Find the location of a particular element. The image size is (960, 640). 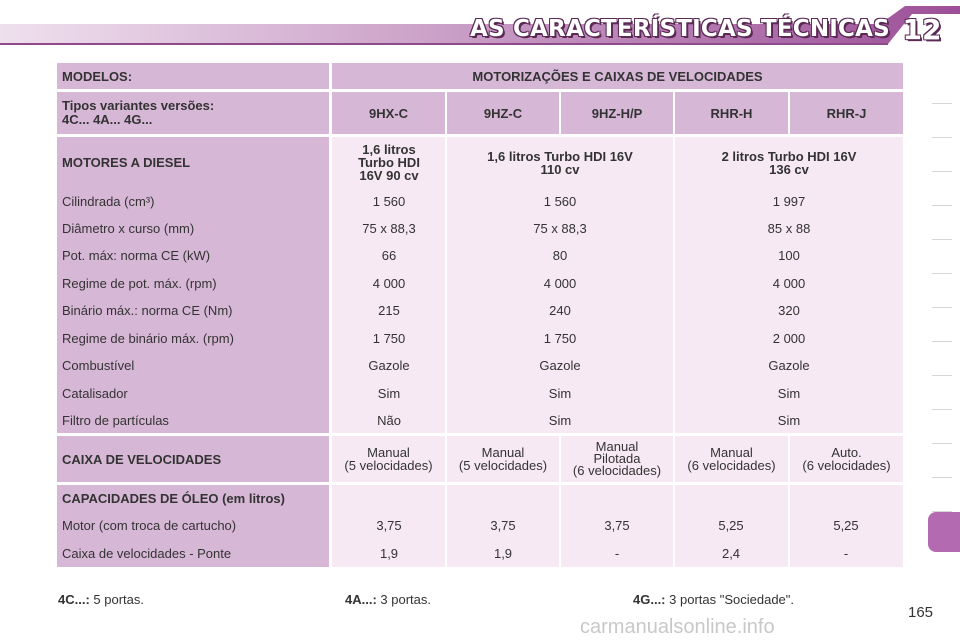

engine-3-name: 2 litros Turbo HDI 16V 136 cv is located at coordinates (789, 163).